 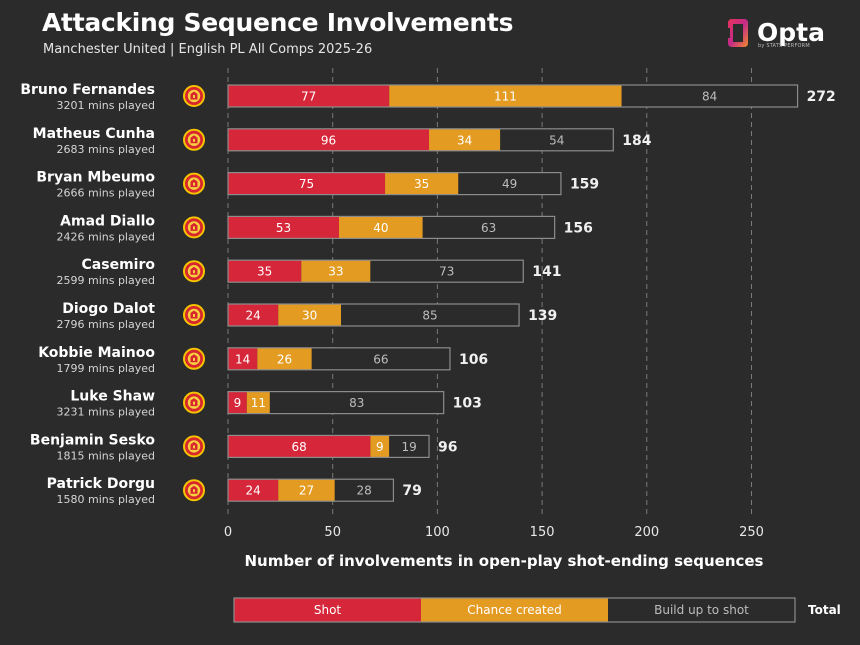 I want to click on segment-value-label: 77, so click(x=308, y=97).